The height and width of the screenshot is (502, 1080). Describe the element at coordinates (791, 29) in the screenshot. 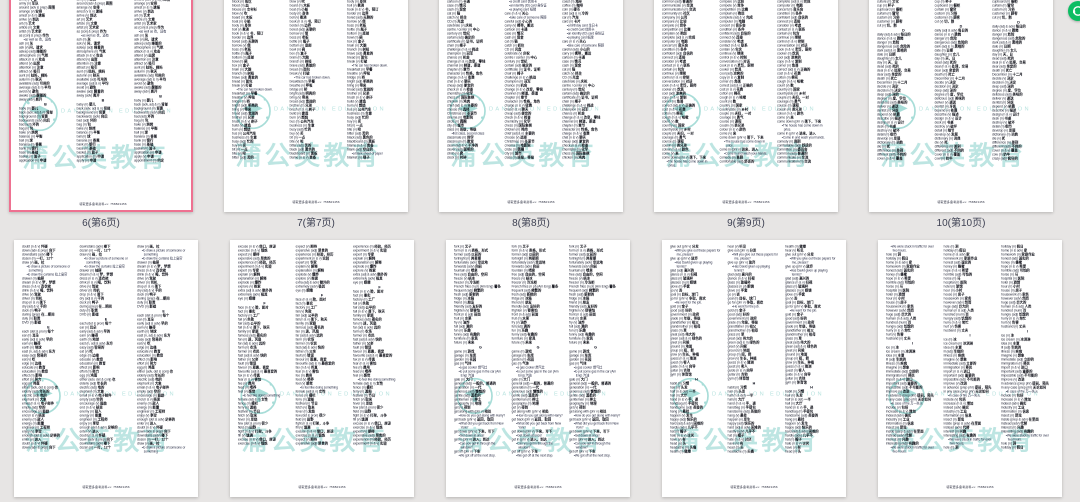

I see `vocab-entry: contact (n & v) 联系` at that location.